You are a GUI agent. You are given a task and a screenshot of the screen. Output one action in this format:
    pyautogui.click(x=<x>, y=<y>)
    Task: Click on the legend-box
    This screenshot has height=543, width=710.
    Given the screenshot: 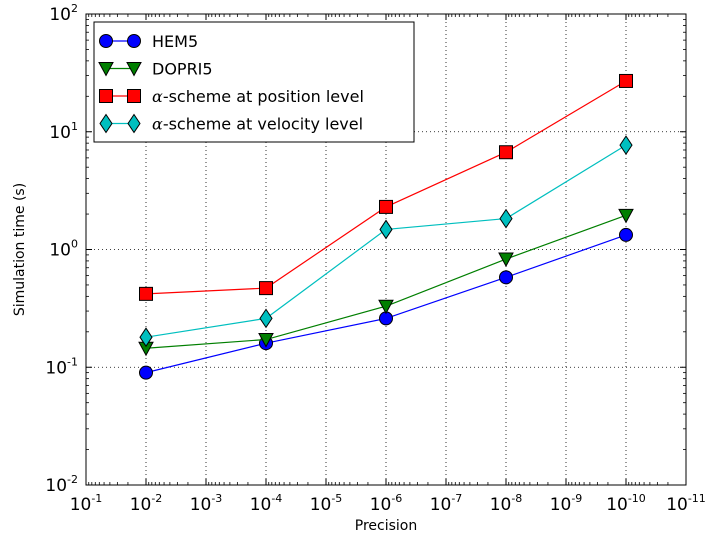 What is the action you would take?
    pyautogui.click(x=254, y=82)
    